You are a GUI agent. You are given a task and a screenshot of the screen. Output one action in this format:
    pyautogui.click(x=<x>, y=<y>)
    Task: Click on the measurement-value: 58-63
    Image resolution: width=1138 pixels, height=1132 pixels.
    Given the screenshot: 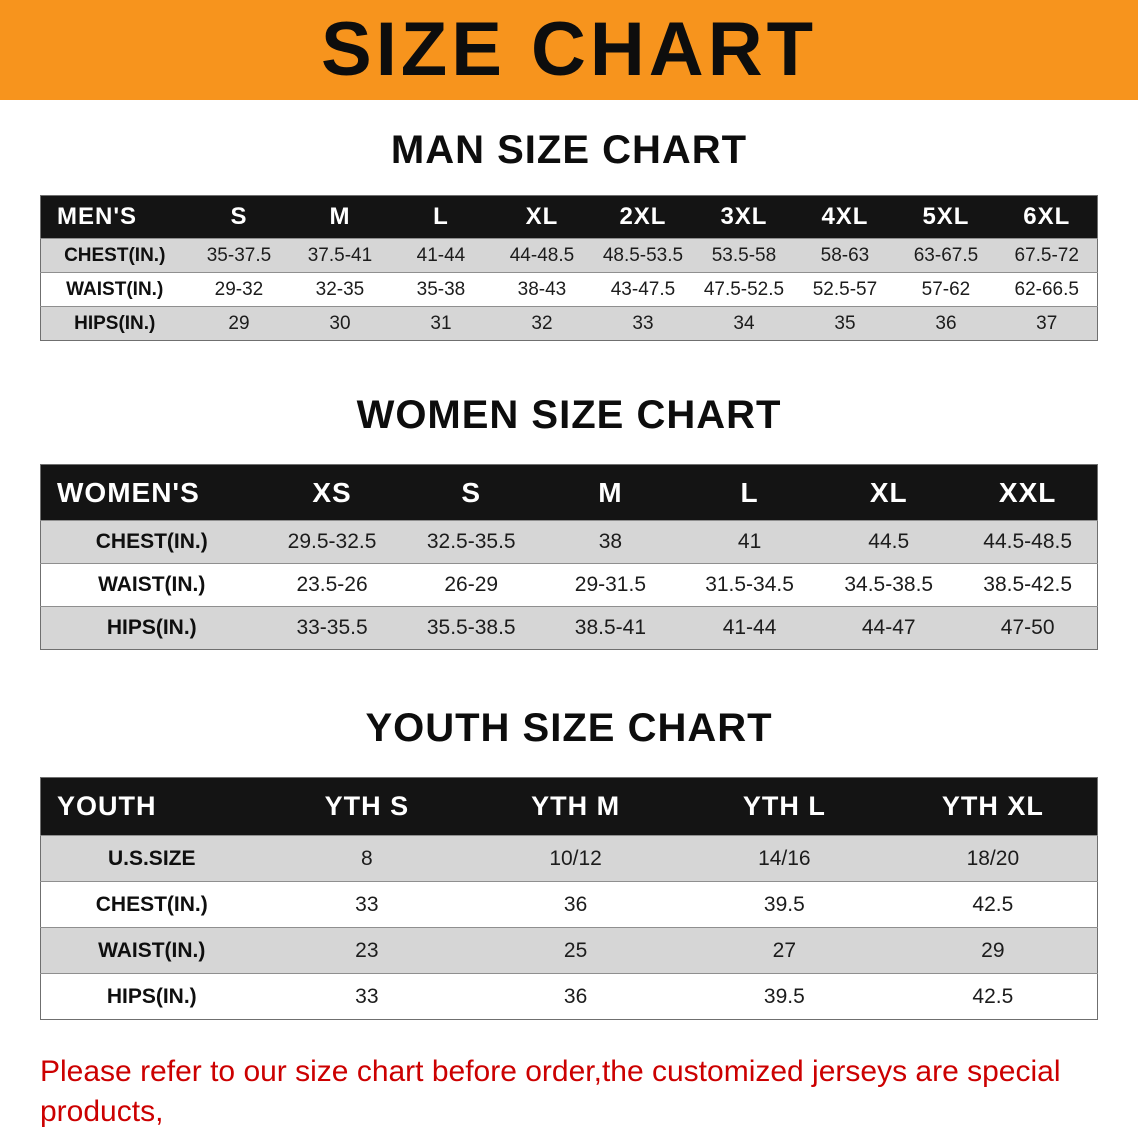 What is the action you would take?
    pyautogui.click(x=845, y=255)
    